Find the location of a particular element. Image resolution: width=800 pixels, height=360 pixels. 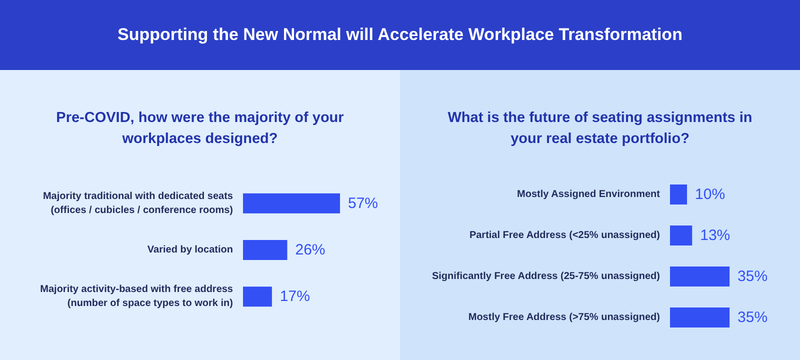

y-tick-label: Mostly Free Address (>75% unassigned) is located at coordinates (564, 317).